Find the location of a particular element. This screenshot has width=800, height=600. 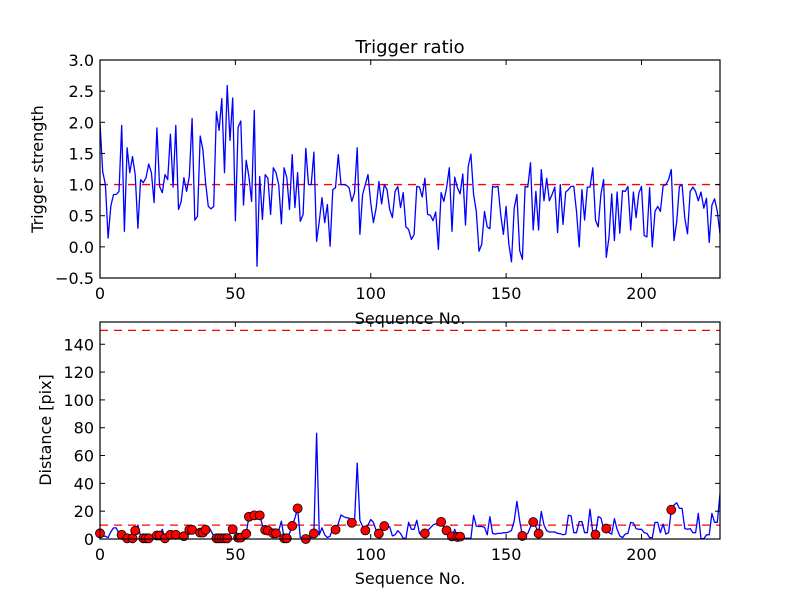

y-axis-label: Trigger strength is located at coordinates (37, 169).